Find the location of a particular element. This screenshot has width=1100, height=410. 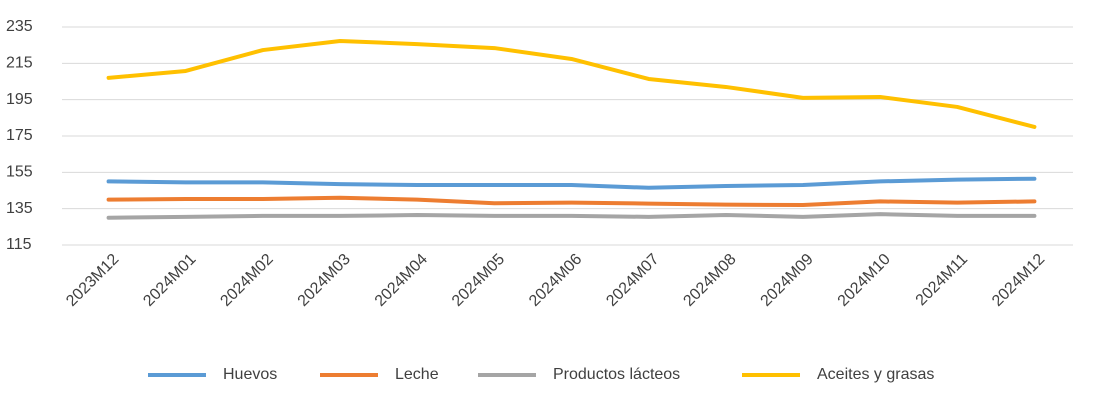

legend-label: Leche is located at coordinates (417, 374).